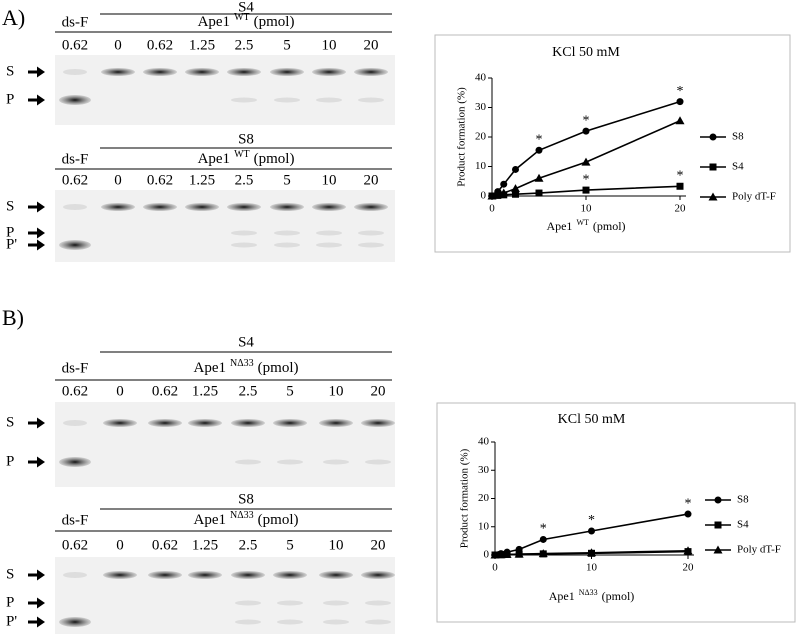  I want to click on x-label-unit: (pmol), so click(609, 226).